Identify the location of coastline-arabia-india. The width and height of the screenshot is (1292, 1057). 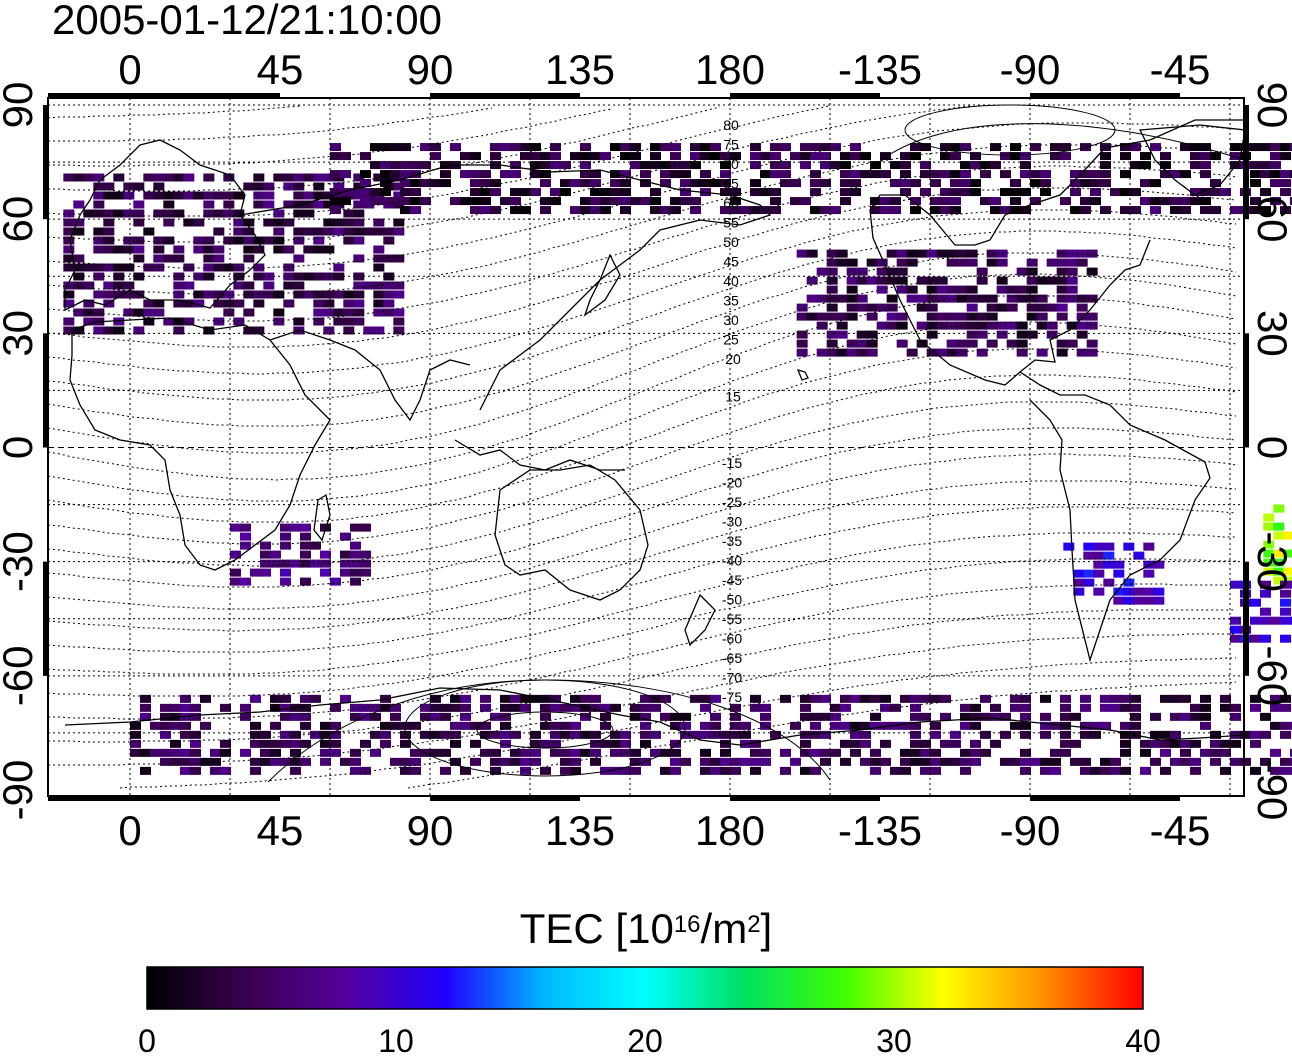
(370, 375).